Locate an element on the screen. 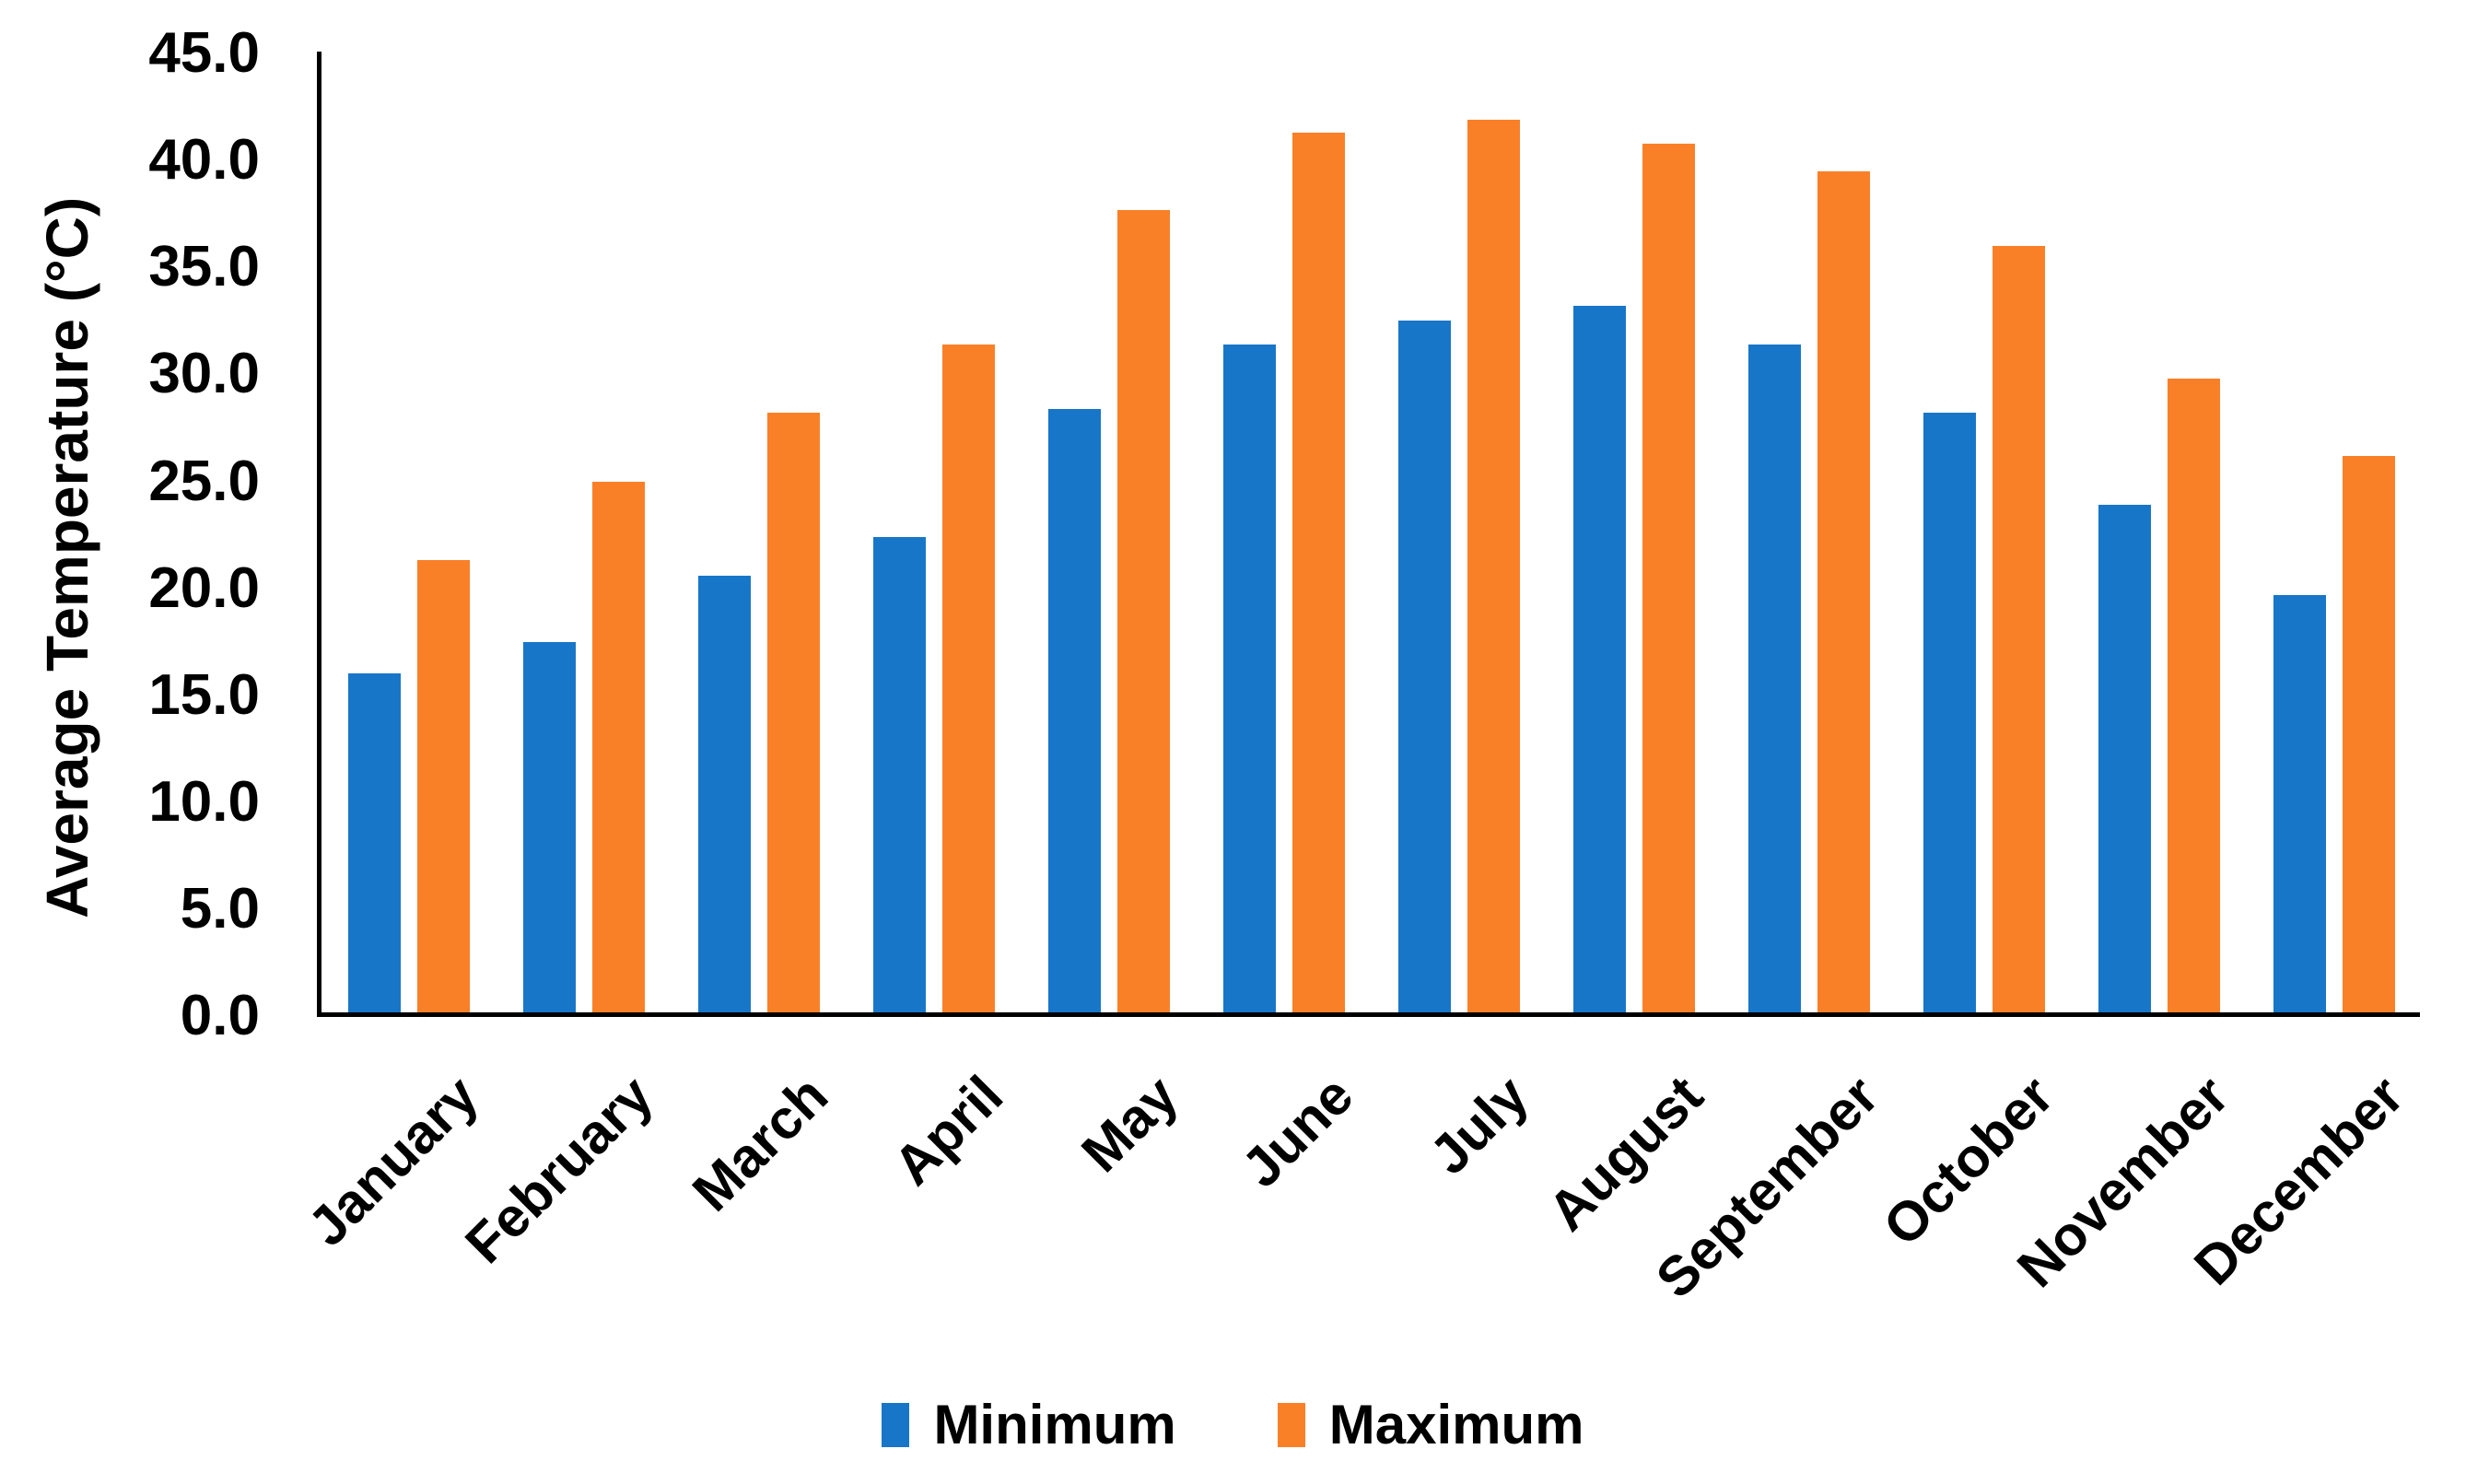 This screenshot has height=1484, width=2466. y-tick-label-40.0: 40.0 is located at coordinates (204, 160).